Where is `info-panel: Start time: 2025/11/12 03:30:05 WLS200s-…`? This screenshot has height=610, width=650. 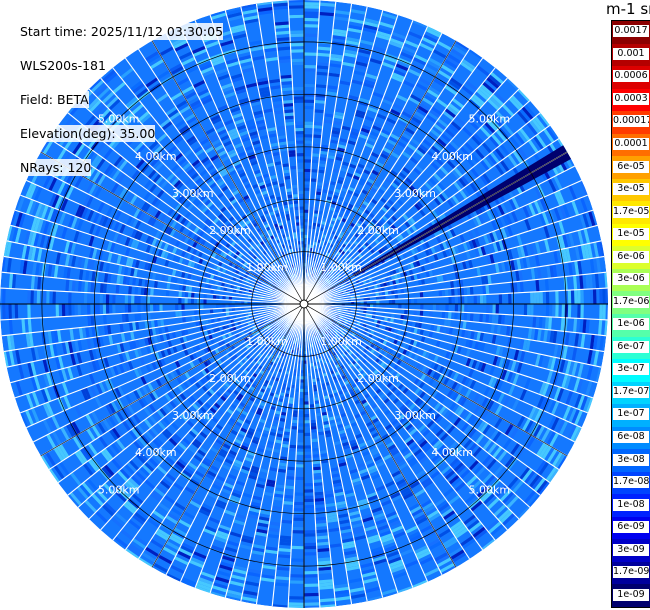
info-panel: Start time: 2025/11/12 03:30:05 WLS200s-… is located at coordinates (118, 91).